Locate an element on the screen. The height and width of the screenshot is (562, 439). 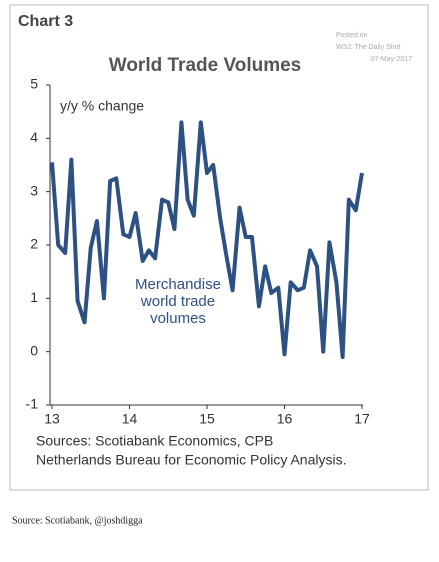
x-tick-label: 17 is located at coordinates (362, 419).